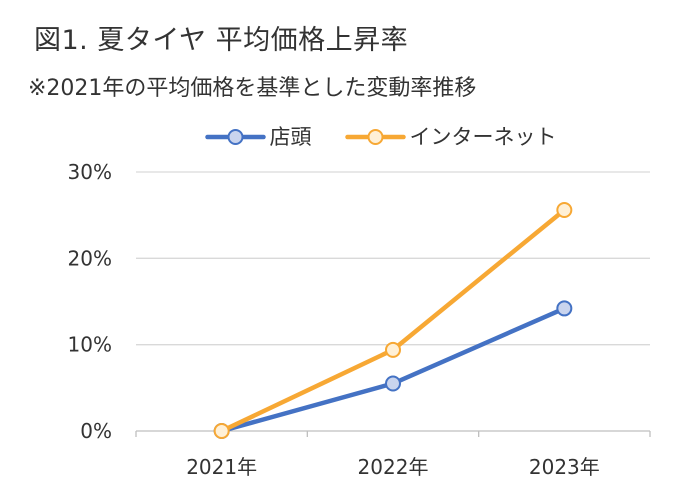 The image size is (700, 490). What do you see at coordinates (90, 345) in the screenshot?
I see `y-tick-label: 10%` at bounding box center [90, 345].